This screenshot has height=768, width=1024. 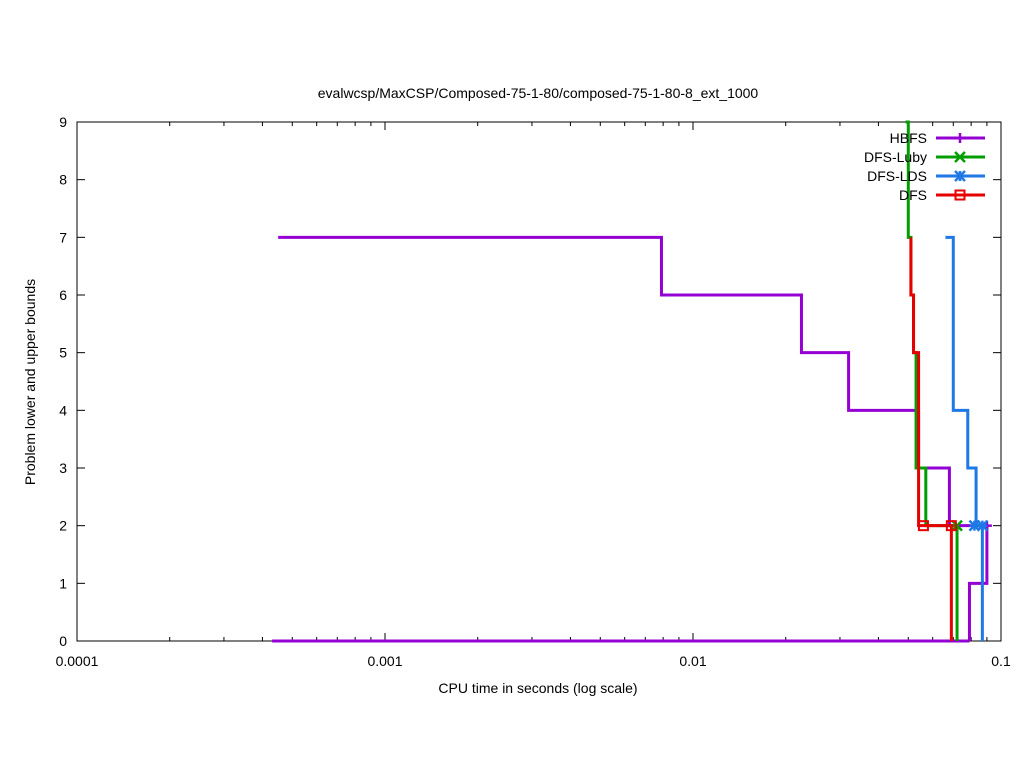 What do you see at coordinates (63, 122) in the screenshot?
I see `y-tick-label: 9` at bounding box center [63, 122].